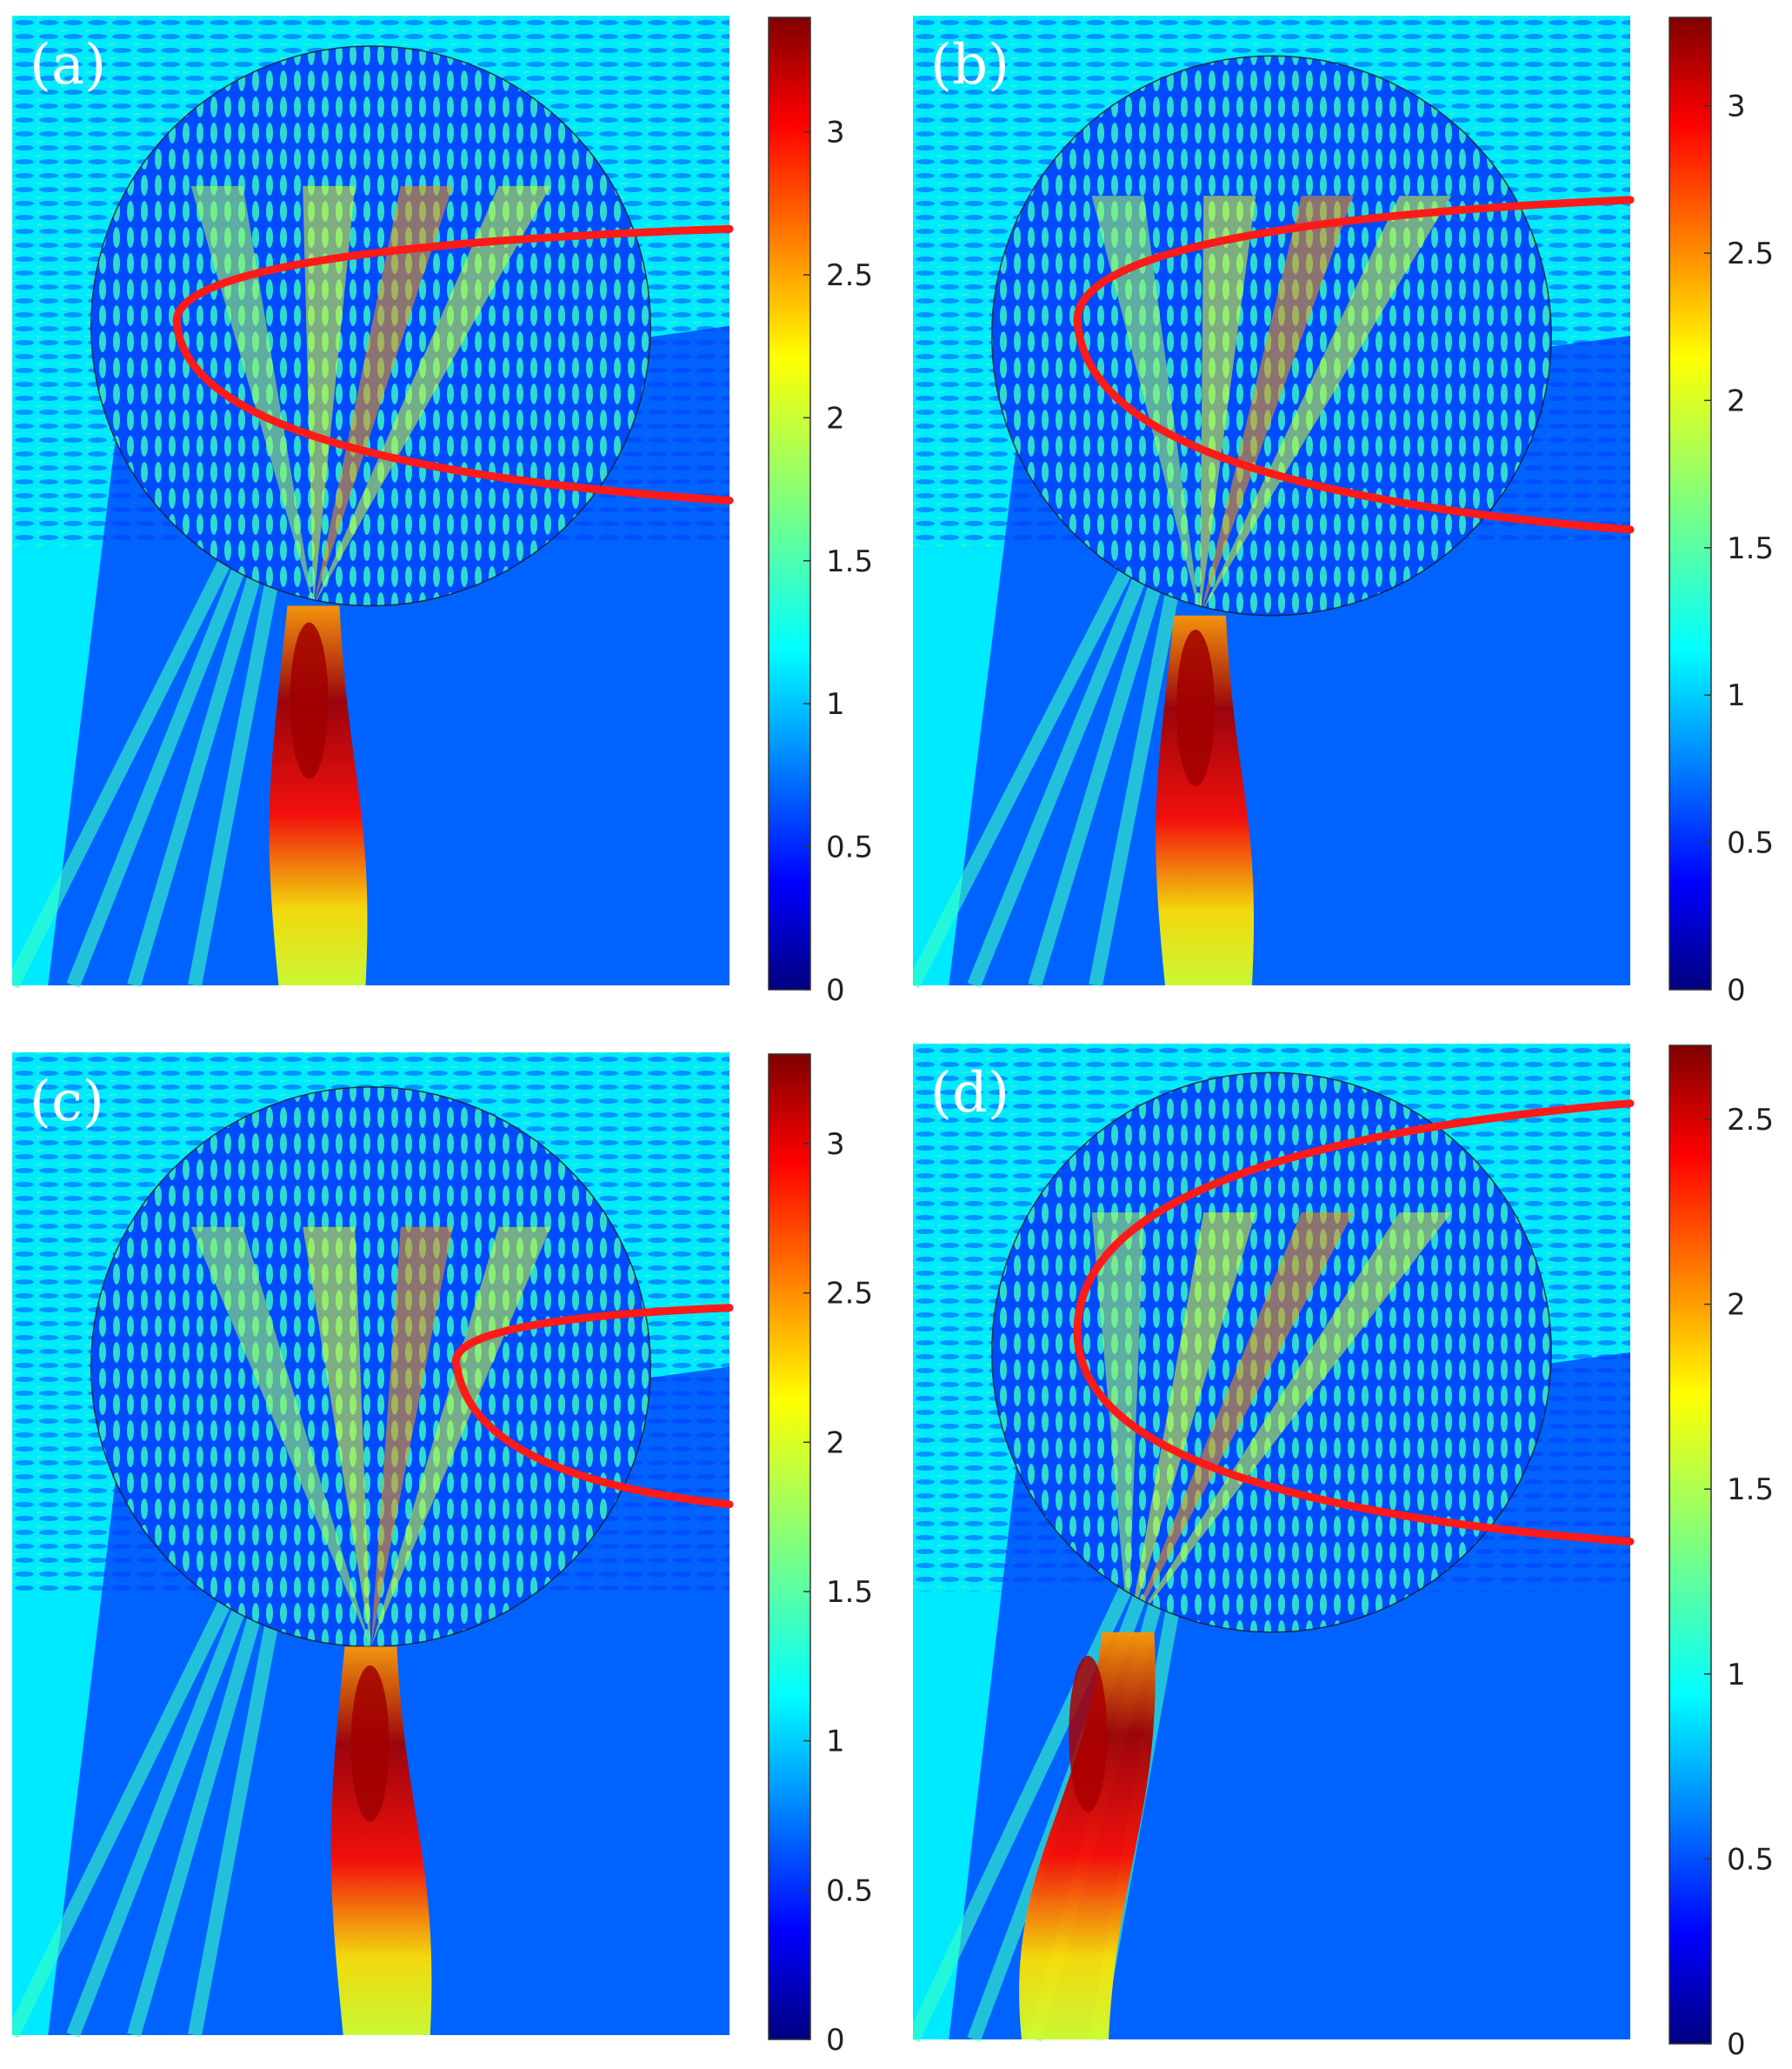 This screenshot has width=1792, height=2069. What do you see at coordinates (67, 1102) in the screenshot?
I see `panel-label: (c)` at bounding box center [67, 1102].